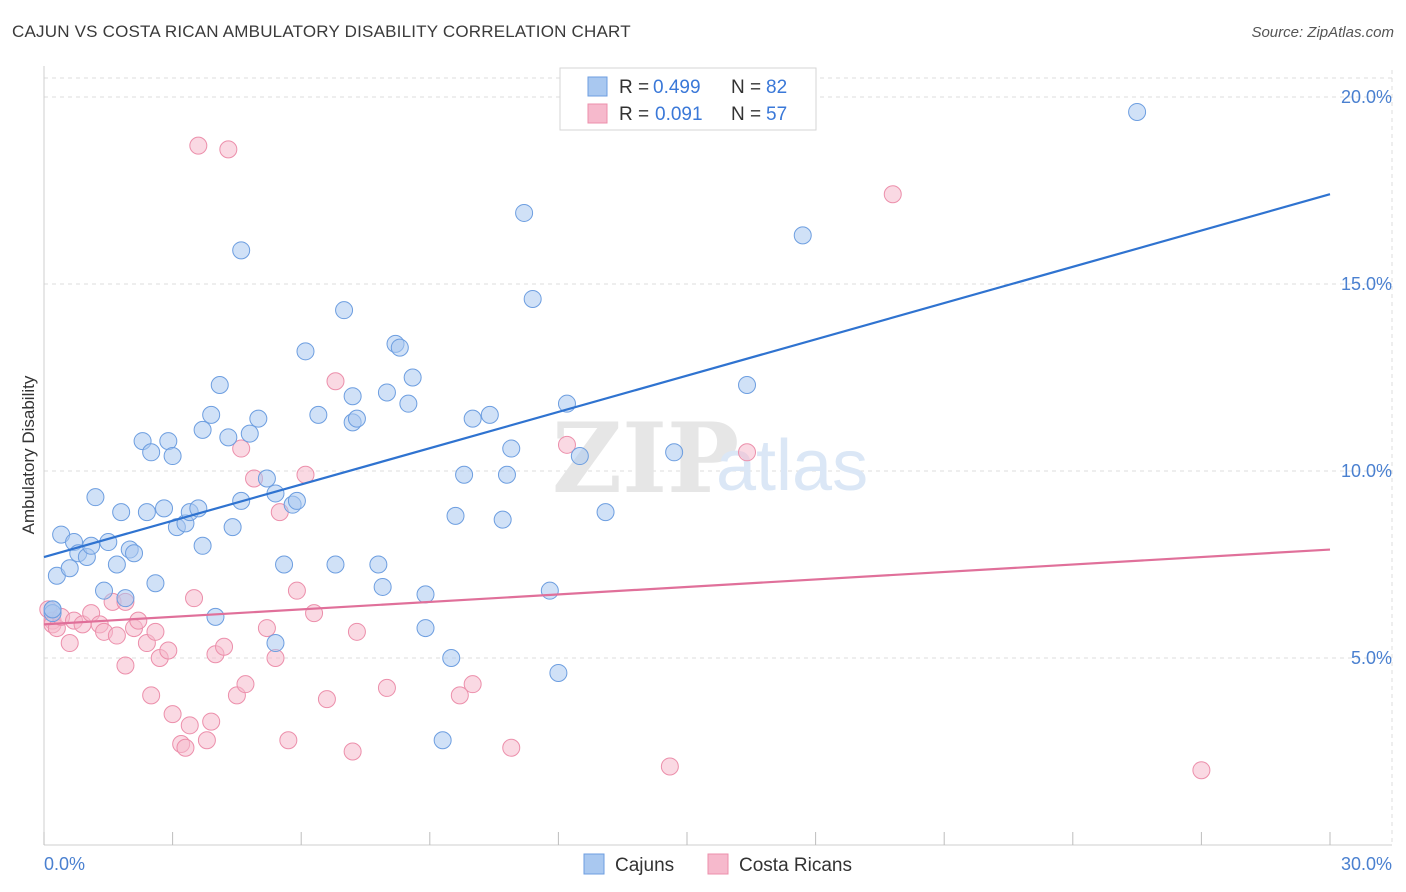 Image resolution: width=1406 pixels, height=892 pixels. Describe the element at coordinates (746, 114) in the screenshot. I see `legend-n-label-2: N =` at that location.